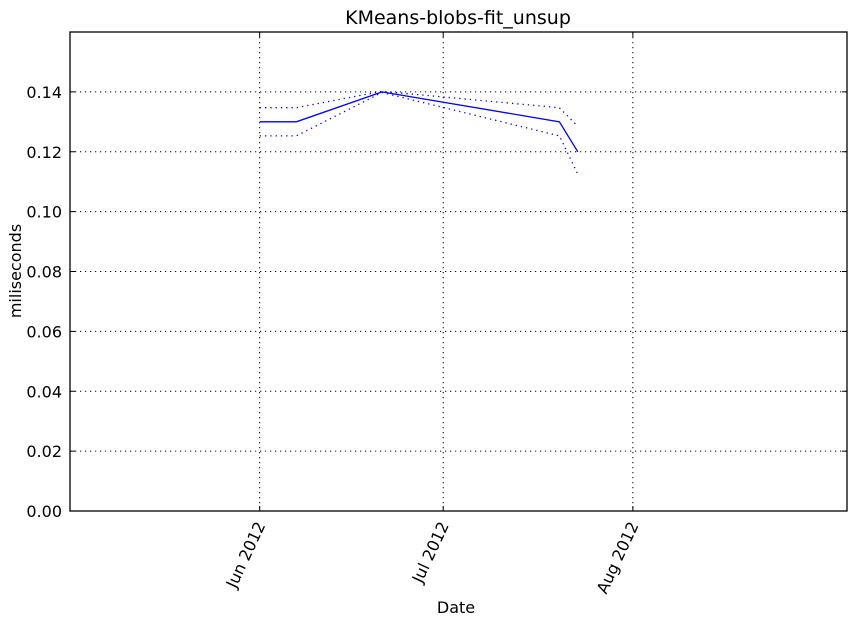  What do you see at coordinates (458, 18) in the screenshot?
I see `chart-title: KMeans-blobs-fit_unsup` at bounding box center [458, 18].